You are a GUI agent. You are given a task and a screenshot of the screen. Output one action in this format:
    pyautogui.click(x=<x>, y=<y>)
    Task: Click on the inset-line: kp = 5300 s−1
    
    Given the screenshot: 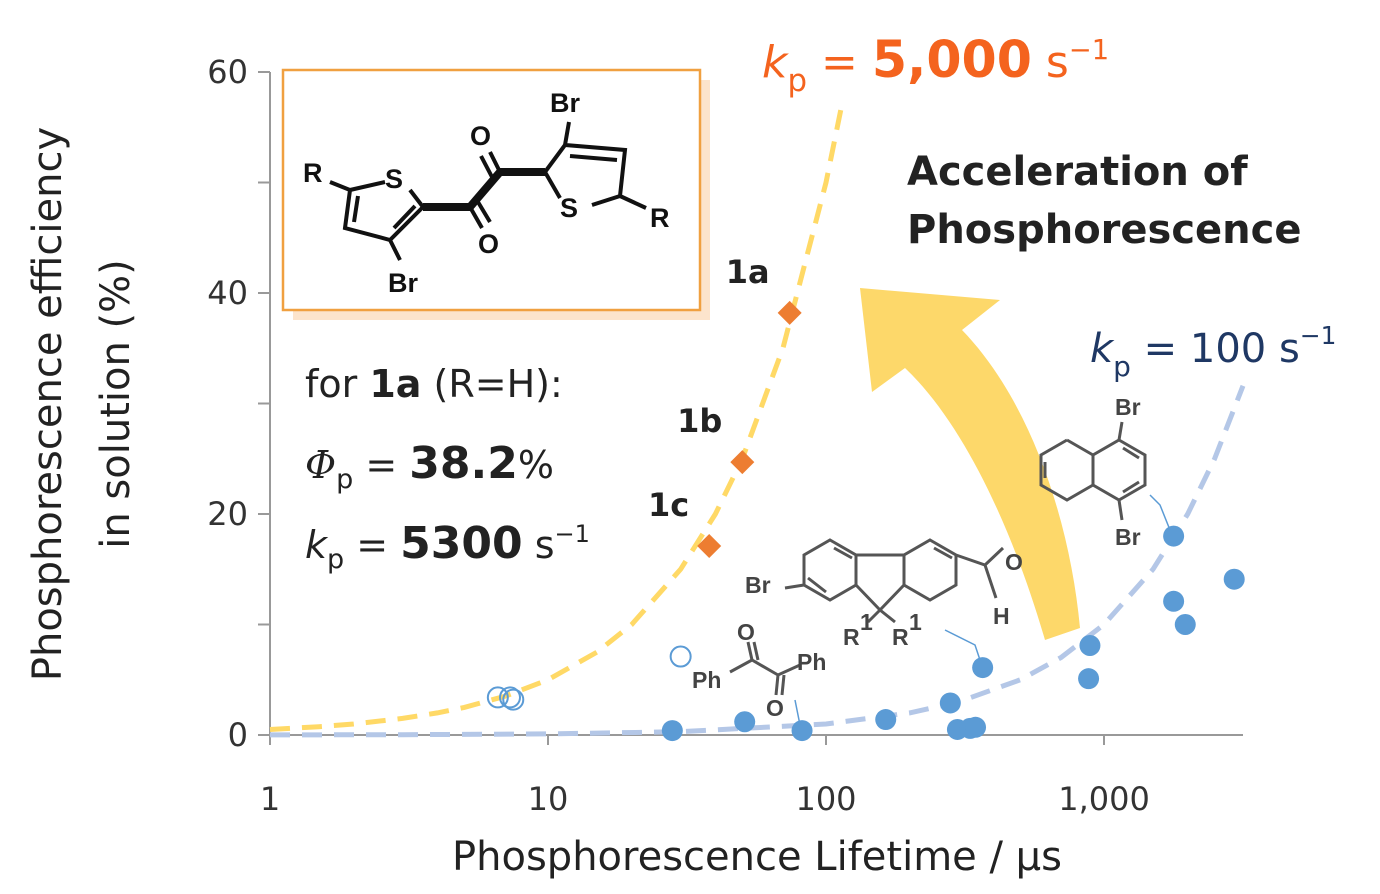 What is the action you would take?
    pyautogui.click(x=447, y=546)
    